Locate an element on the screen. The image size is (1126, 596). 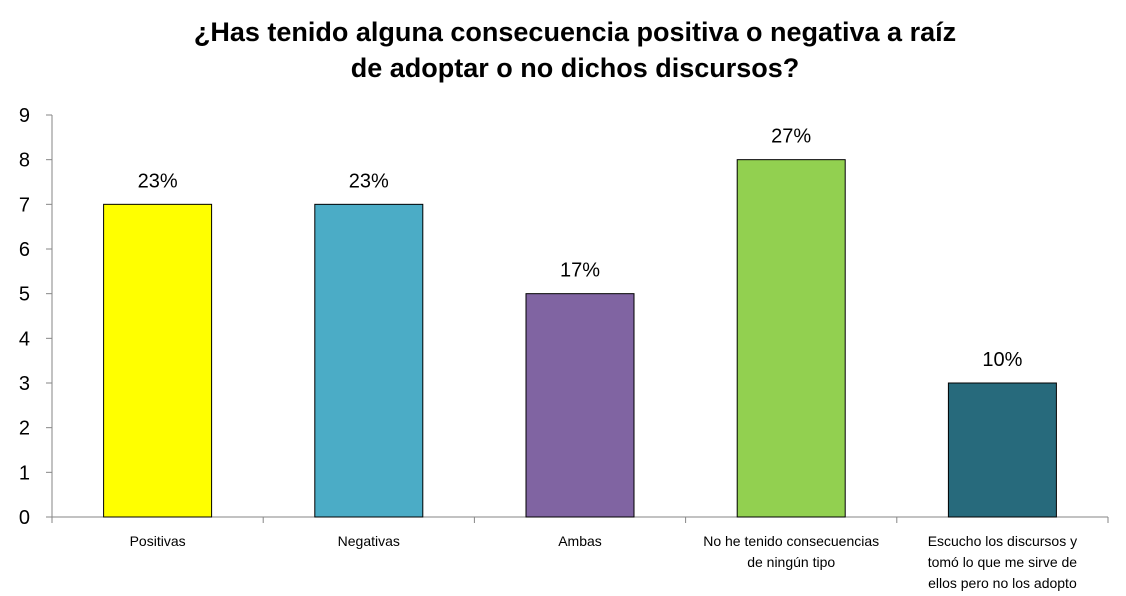
category-label-0-0: Positivas is located at coordinates (158, 541).